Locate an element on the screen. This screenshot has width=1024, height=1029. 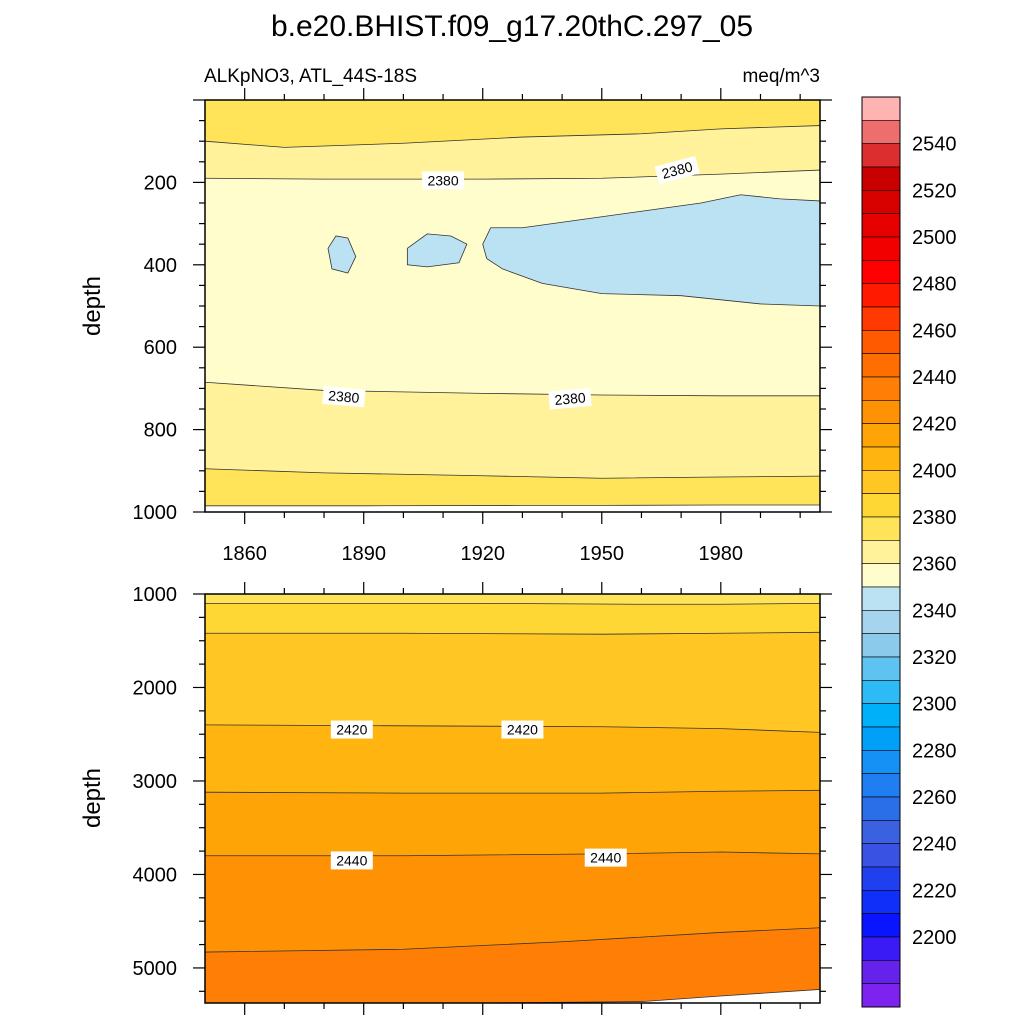
x-tick-label: 1890 is located at coordinates (363, 554).